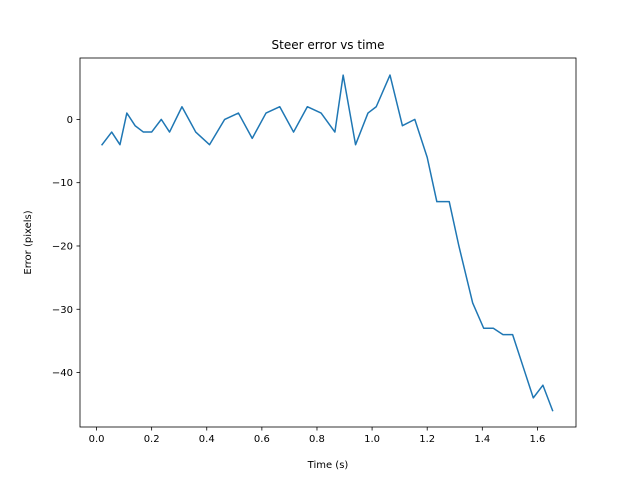 This screenshot has width=640, height=480. I want to click on x-axis-label: Time (s), so click(328, 465).